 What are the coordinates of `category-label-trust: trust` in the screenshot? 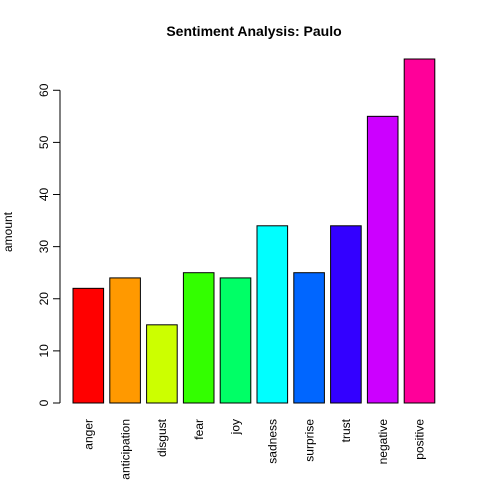 It's located at (346, 430).